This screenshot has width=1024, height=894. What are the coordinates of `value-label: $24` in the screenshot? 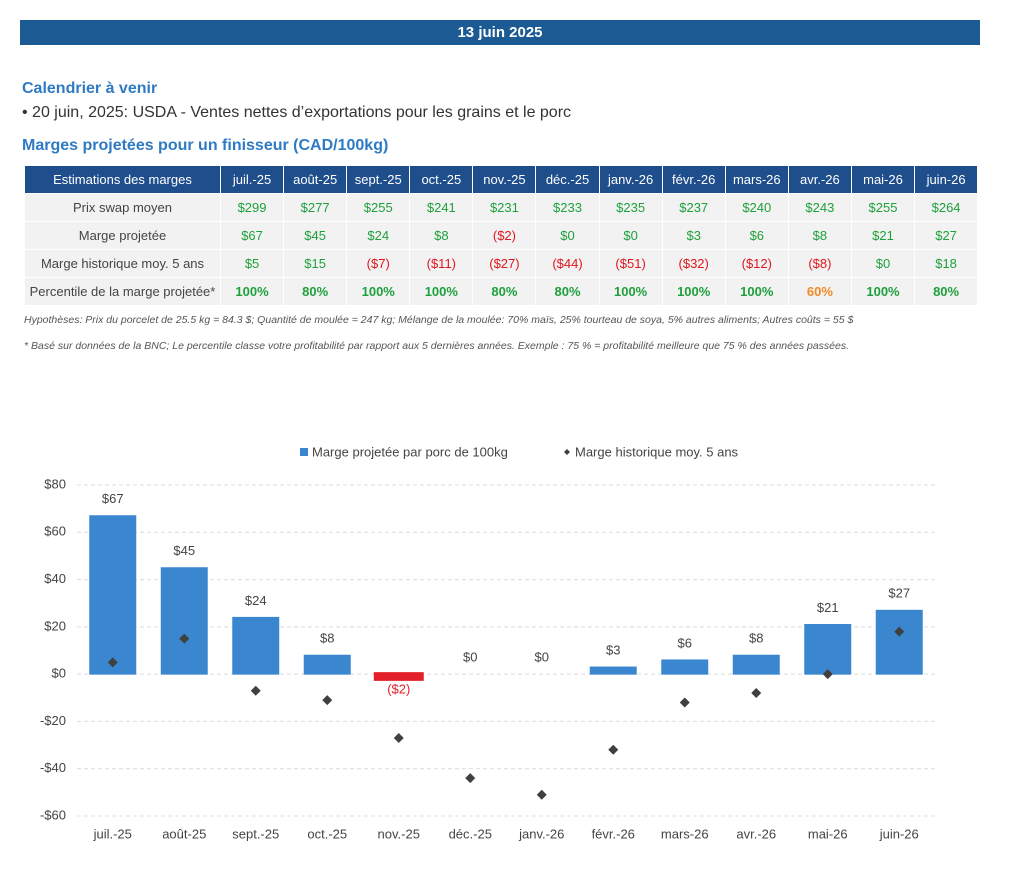 It's located at (256, 600).